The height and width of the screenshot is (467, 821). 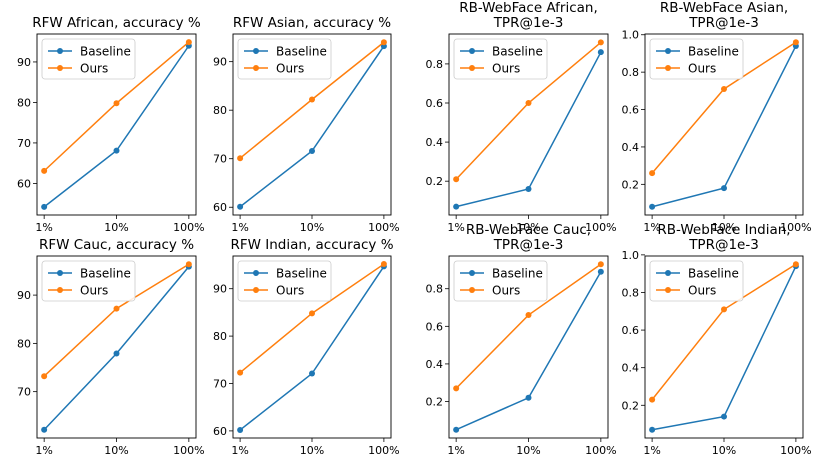 What do you see at coordinates (724, 15) in the screenshot?
I see `chart-title: RB-WebFace Asian, TPR@1e-3` at bounding box center [724, 15].